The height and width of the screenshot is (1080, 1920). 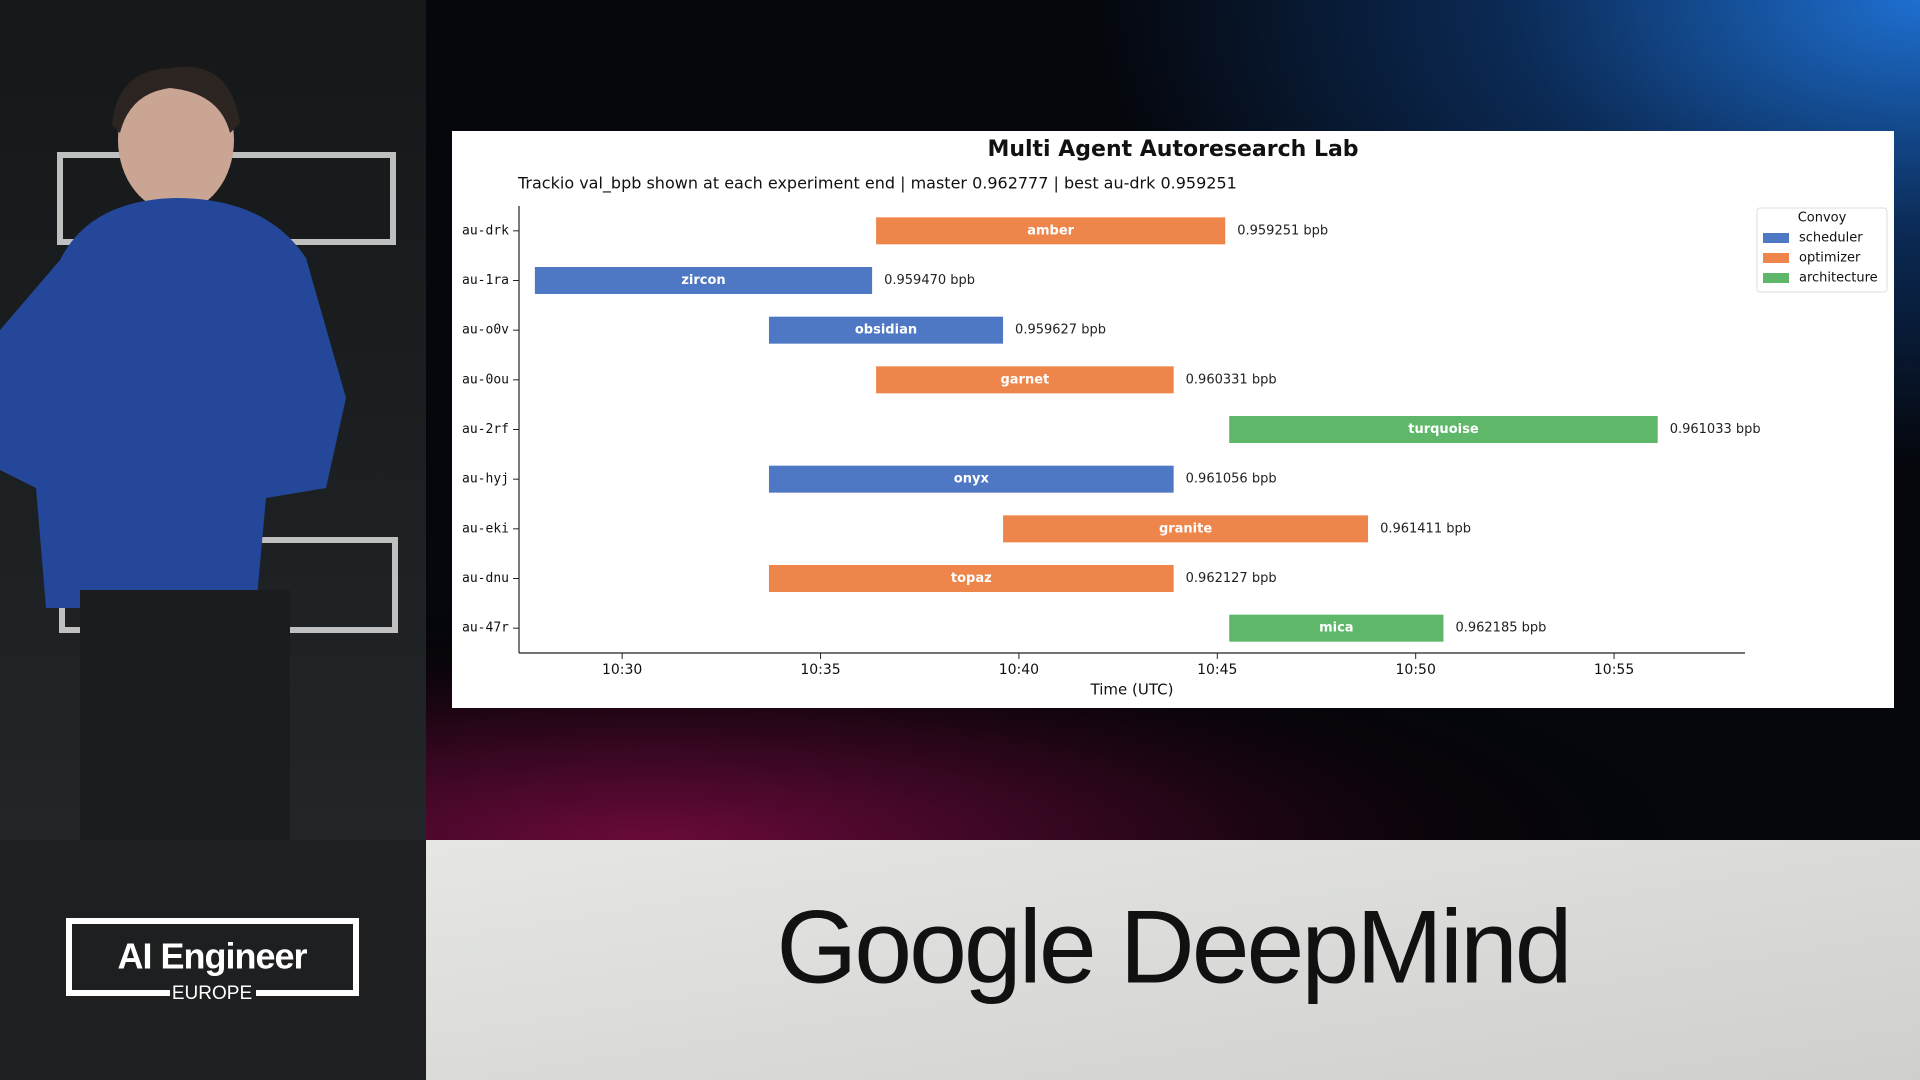 What do you see at coordinates (820, 670) in the screenshot?
I see `x-tick-label: 10:35` at bounding box center [820, 670].